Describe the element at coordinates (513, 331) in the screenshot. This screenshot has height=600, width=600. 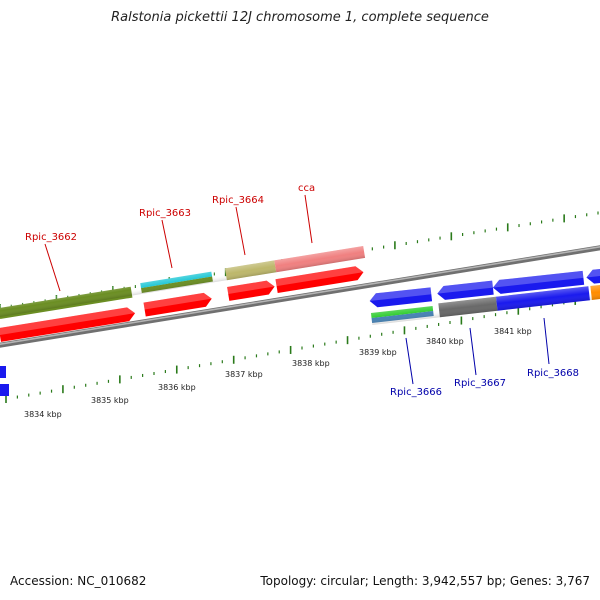
I see `tick-label: 3841 kbp` at that location.